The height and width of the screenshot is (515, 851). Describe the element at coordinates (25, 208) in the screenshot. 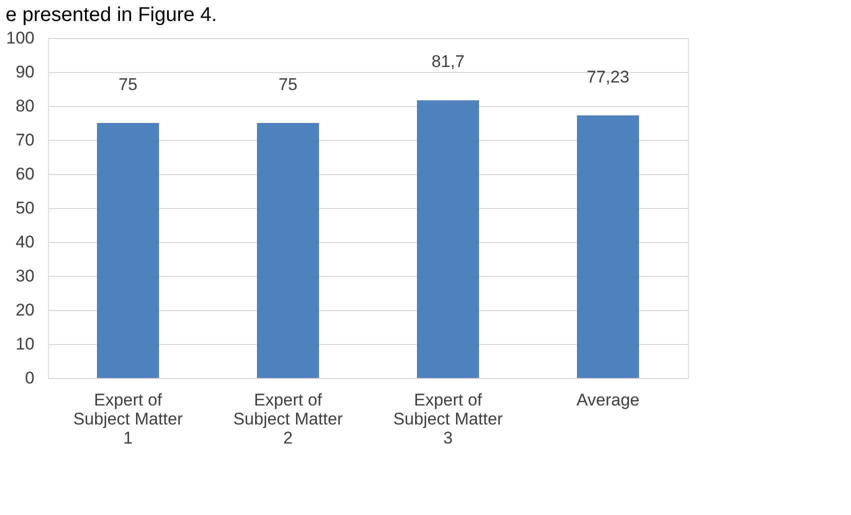

I see `y-tick-label: 50` at that location.